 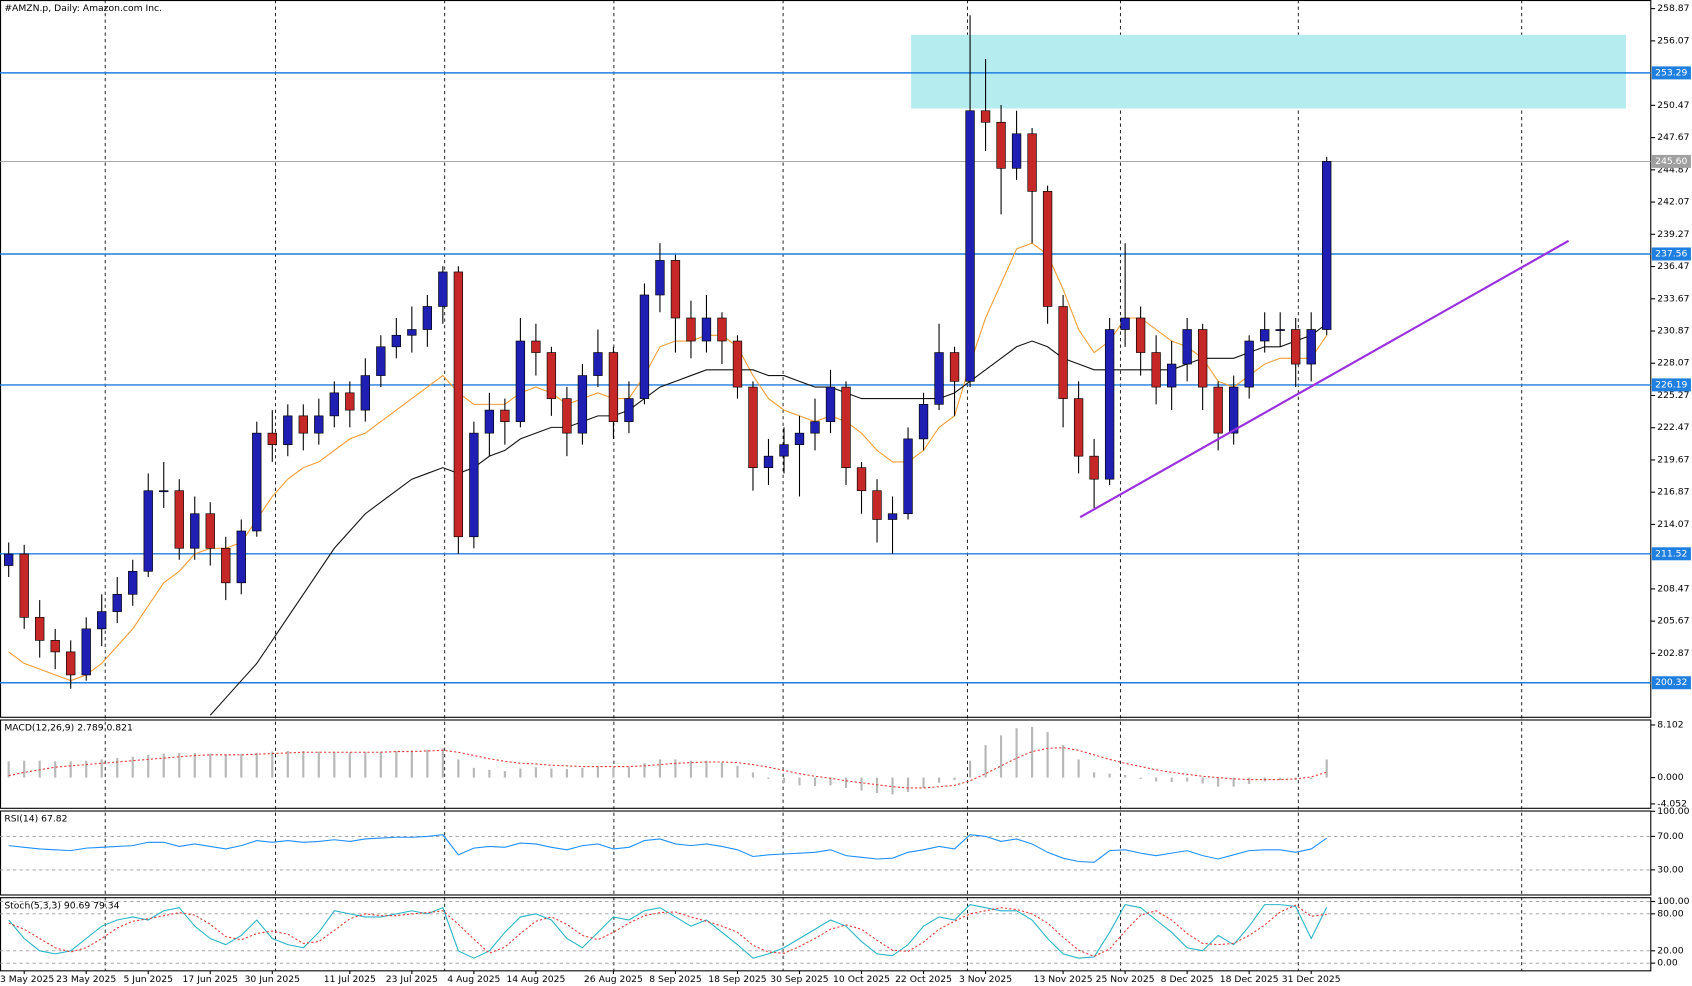 I want to click on y-tick-label: 244.87, so click(x=1673, y=169).